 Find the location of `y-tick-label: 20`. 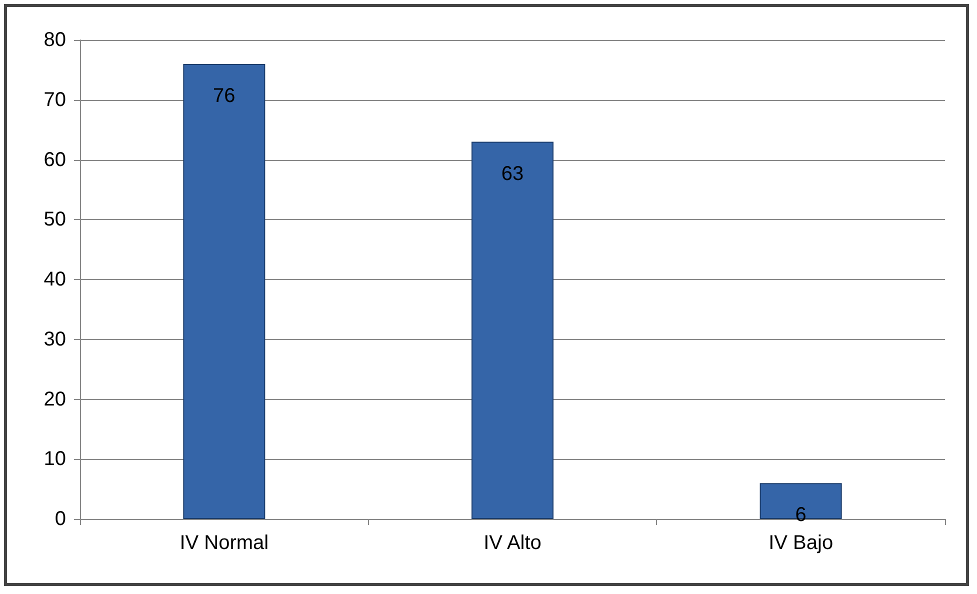

y-tick-label: 20 is located at coordinates (55, 399).